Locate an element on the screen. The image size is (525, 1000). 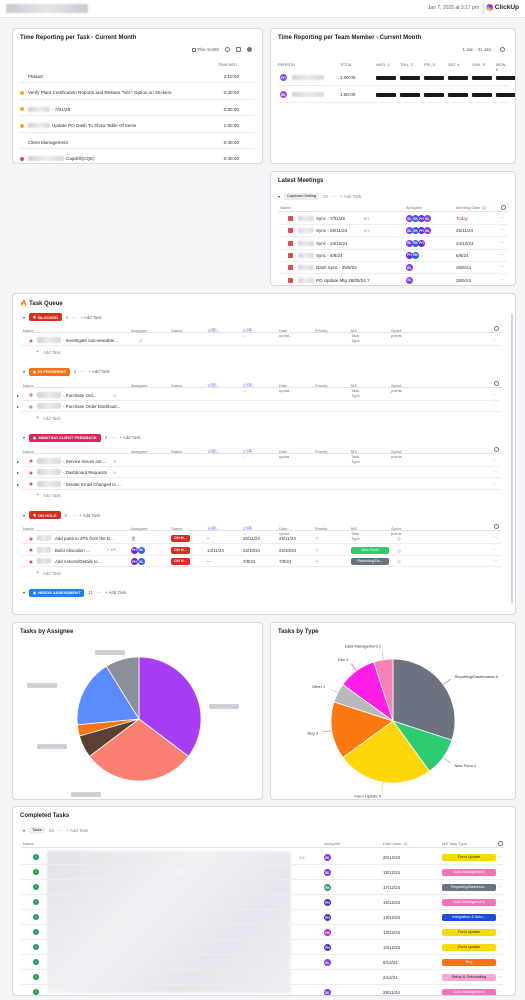
add-task-button: + Add Task is located at coordinates (90, 515).